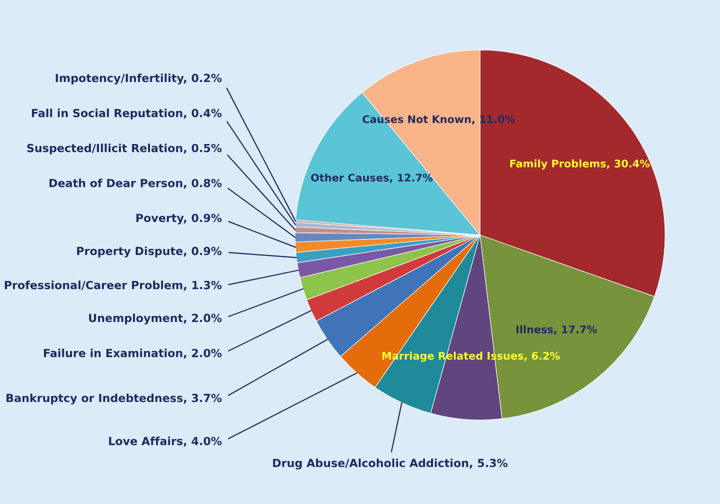  Describe the element at coordinates (165, 441) in the screenshot. I see `slice-label: Love Affairs, 4.0%` at that location.